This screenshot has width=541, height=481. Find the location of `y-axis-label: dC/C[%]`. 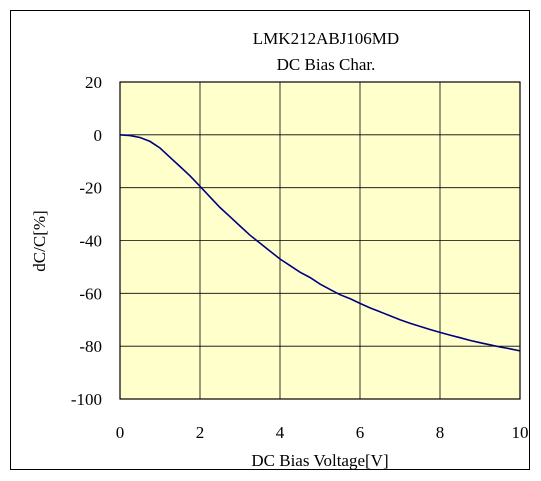

y-axis-label: dC/C[%] is located at coordinates (39, 240).